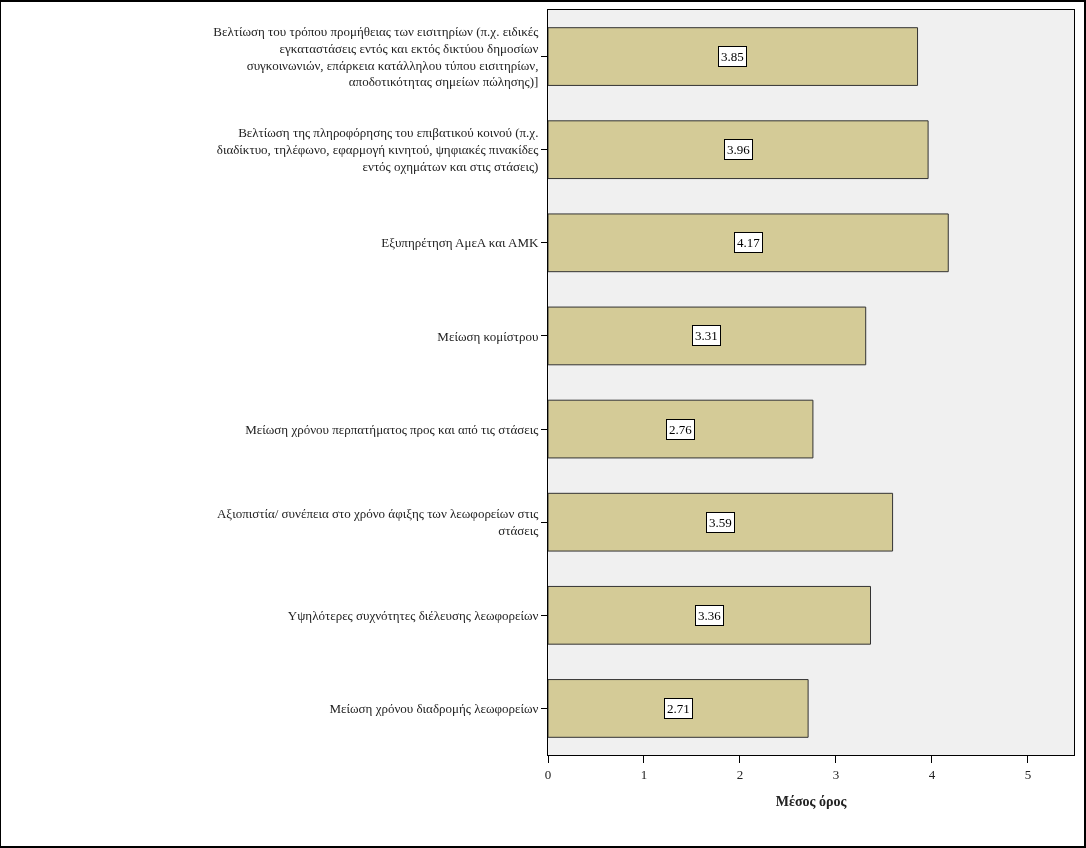 The width and height of the screenshot is (1086, 848). Describe the element at coordinates (932, 774) in the screenshot. I see `x-tick-label: 4` at that location.